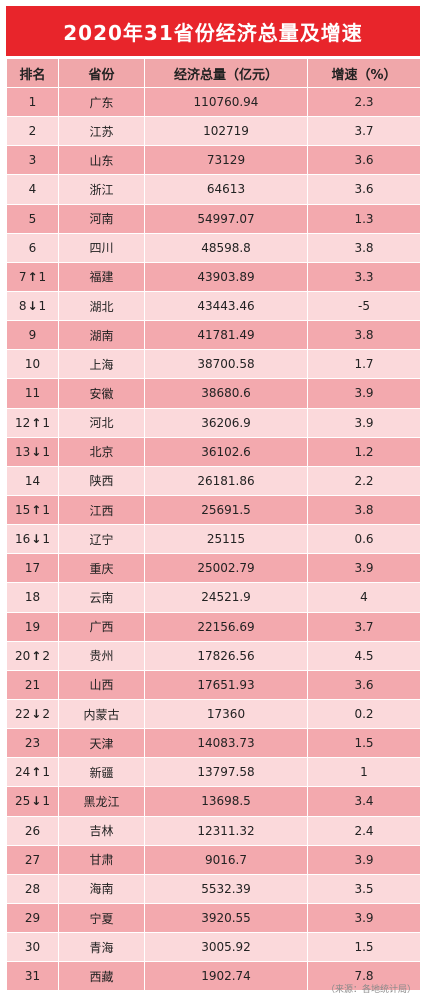 Image resolution: width=426 pixels, height=1000 pixels. Describe the element at coordinates (364, 801) in the screenshot. I see `growth-cell: 3.4` at that location.